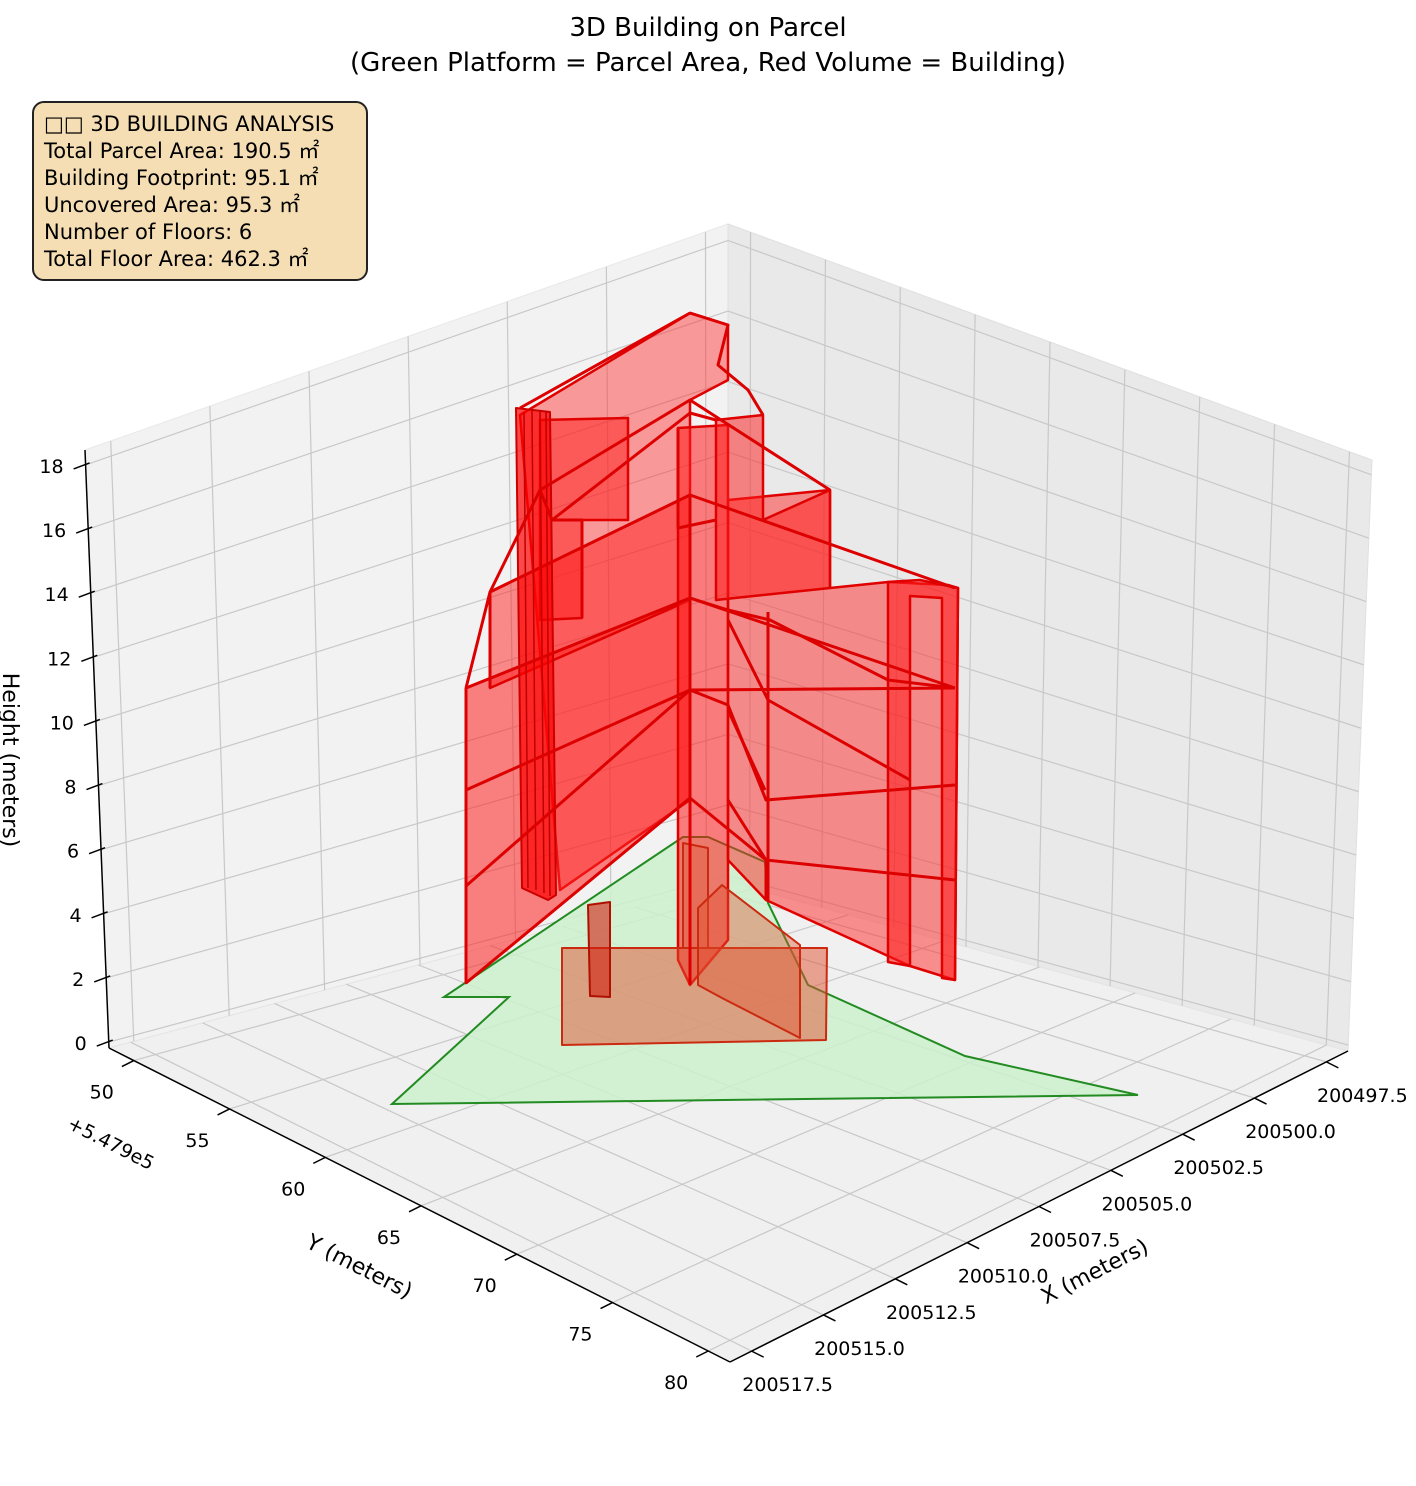  I want to click on x-tick-label: 200515.0, so click(859, 1349).